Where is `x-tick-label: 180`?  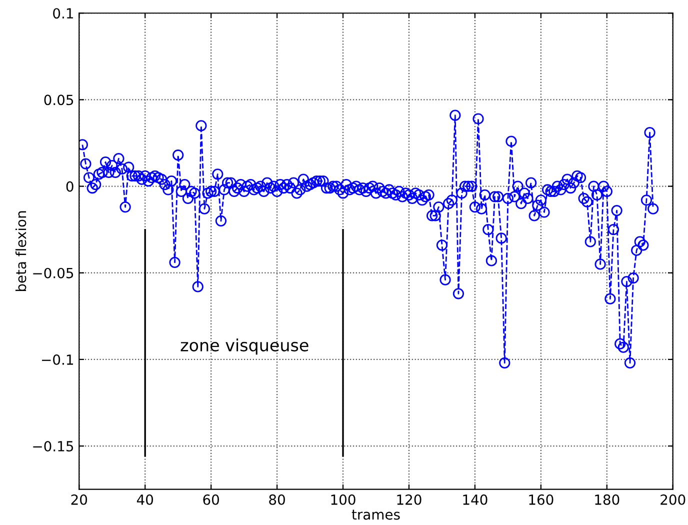
x-tick-label: 180 is located at coordinates (607, 499).